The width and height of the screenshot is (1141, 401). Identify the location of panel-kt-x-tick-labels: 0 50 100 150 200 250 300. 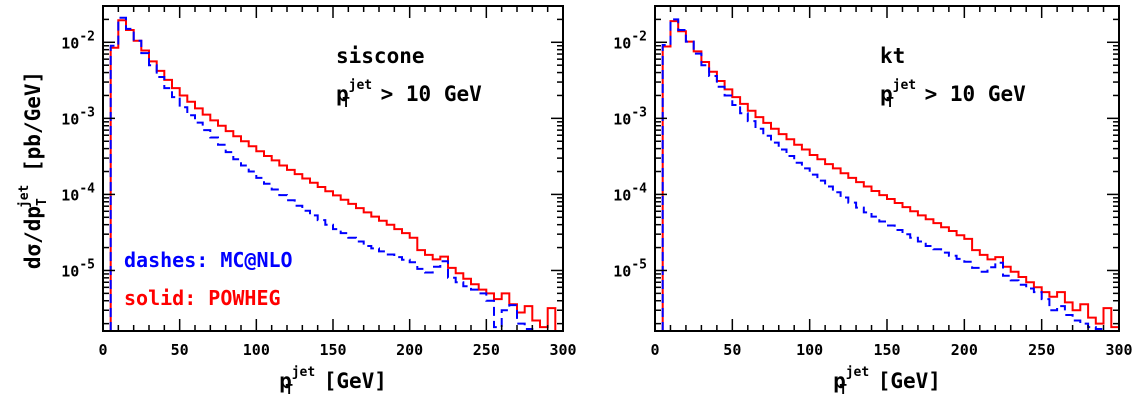
(891, 350).